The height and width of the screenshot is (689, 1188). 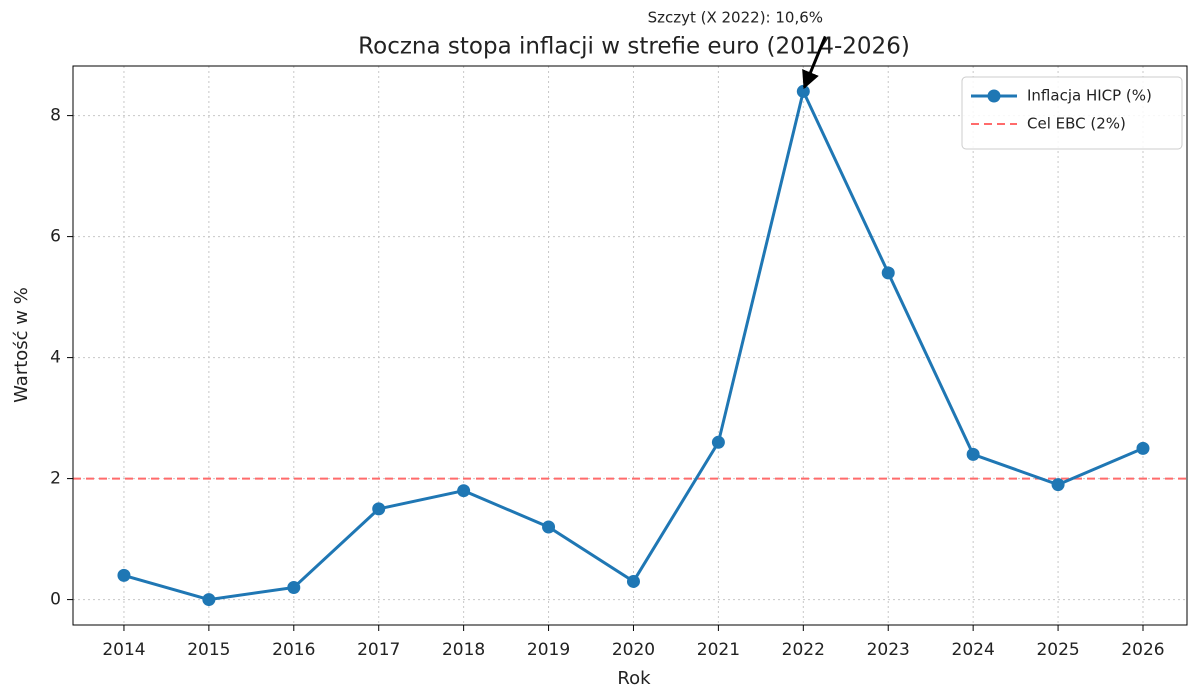 I want to click on x-tick-label: 2025, so click(x=1057, y=650).